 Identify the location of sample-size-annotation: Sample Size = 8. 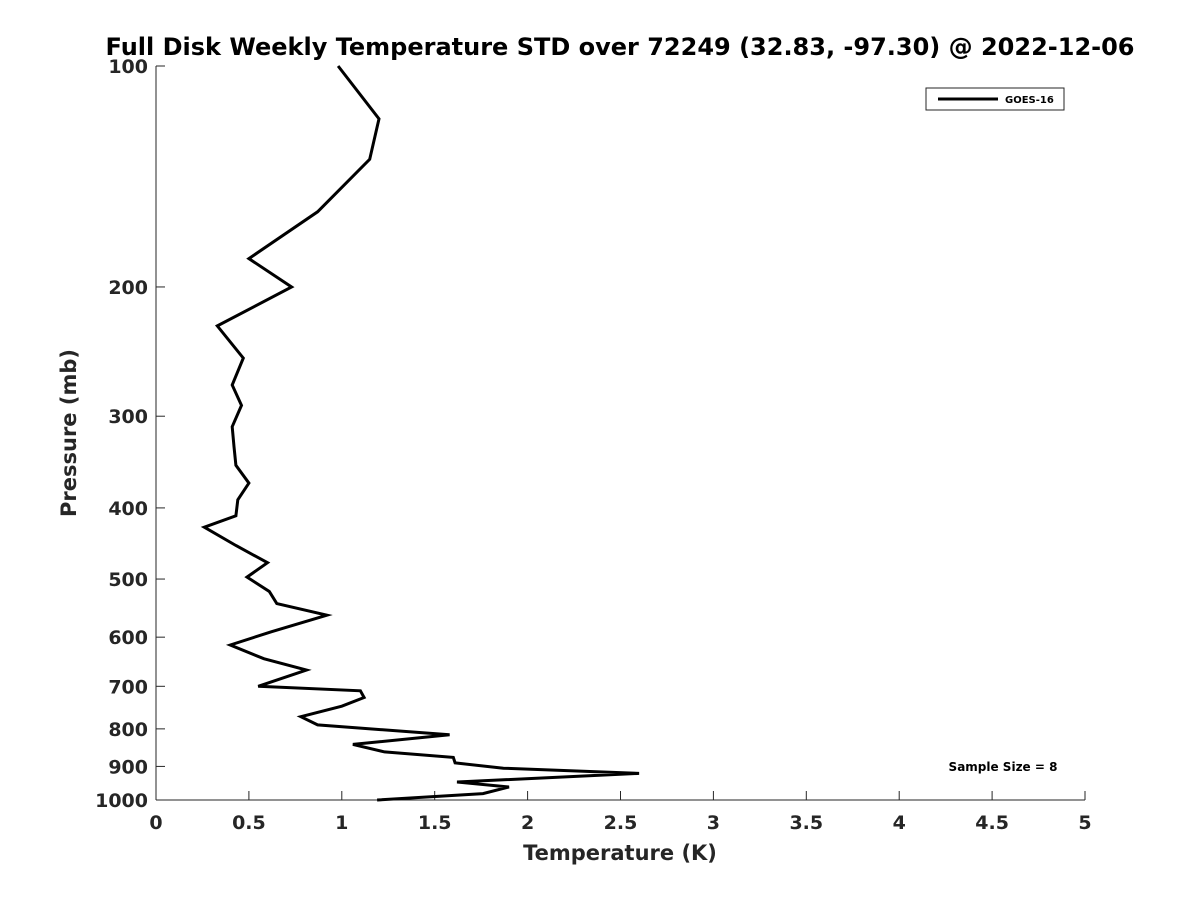
(1003, 767).